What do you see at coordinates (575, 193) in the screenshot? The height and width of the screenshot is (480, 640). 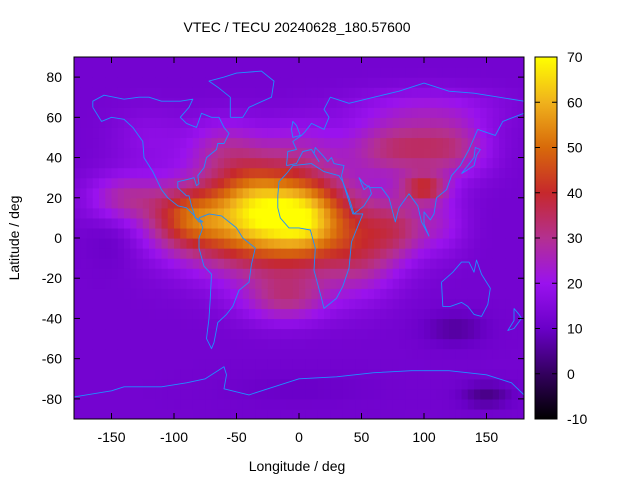 I see `colorbar-tick-label: 40` at bounding box center [575, 193].